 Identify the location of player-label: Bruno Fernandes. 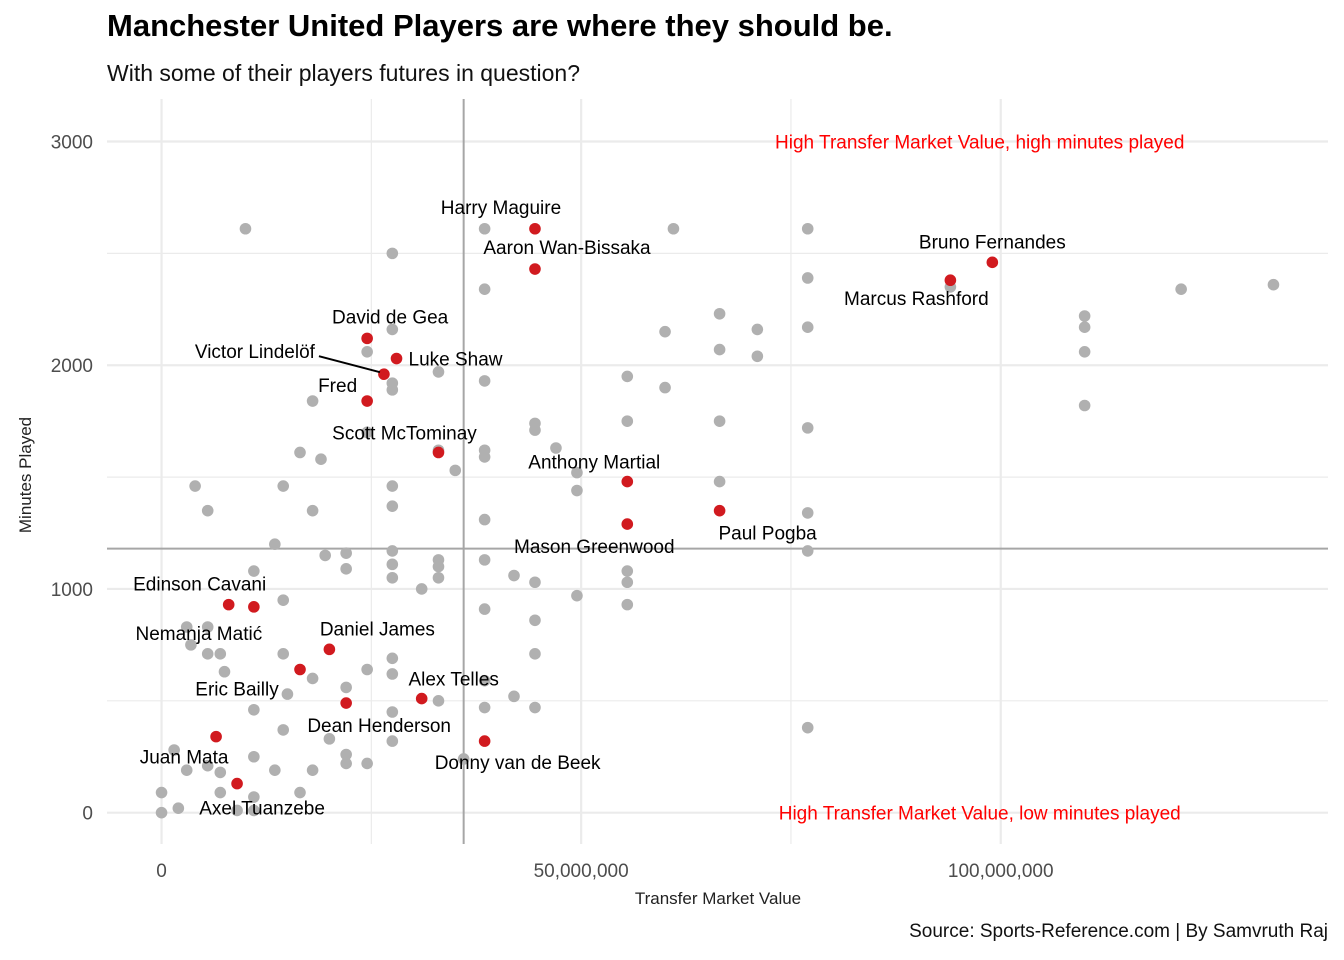
(992, 242).